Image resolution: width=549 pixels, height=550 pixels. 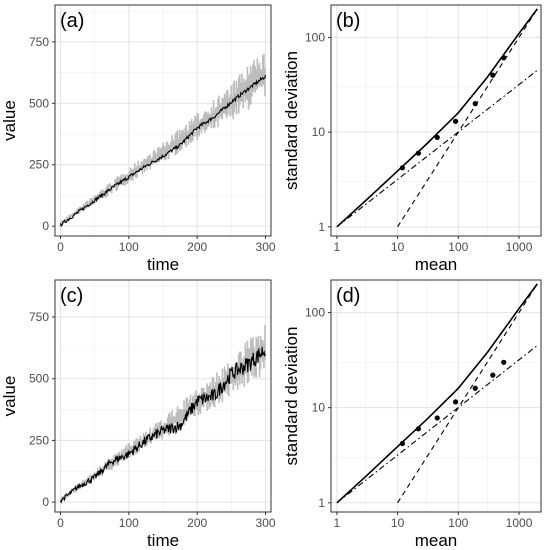 I want to click on panel-label: (a), so click(x=72, y=21).